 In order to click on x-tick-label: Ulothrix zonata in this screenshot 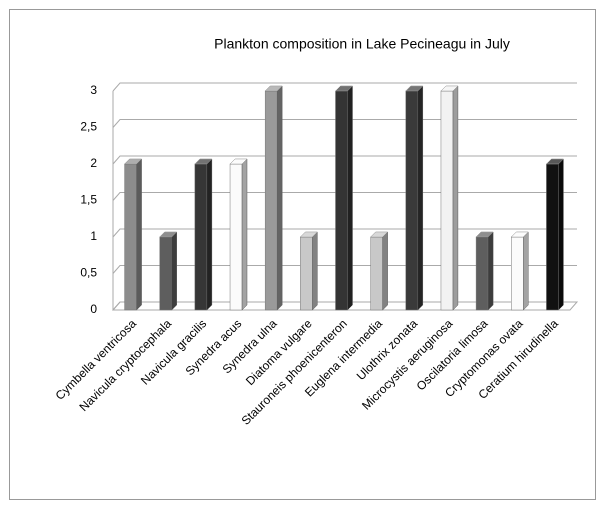, I will do `click(387, 349)`.